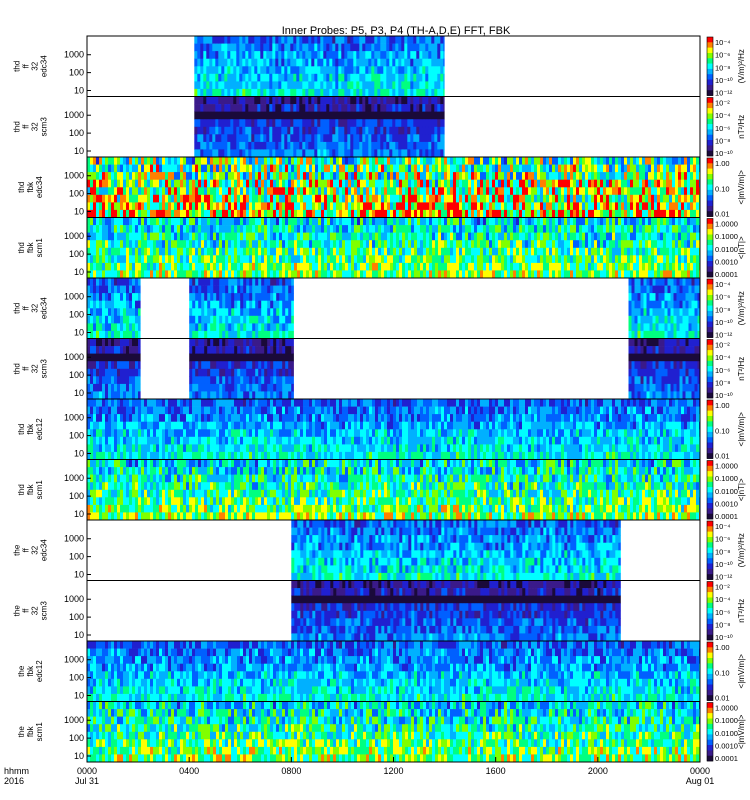  What do you see at coordinates (74, 55) in the screenshot?
I see `y-tick-label: 1000` at bounding box center [74, 55].